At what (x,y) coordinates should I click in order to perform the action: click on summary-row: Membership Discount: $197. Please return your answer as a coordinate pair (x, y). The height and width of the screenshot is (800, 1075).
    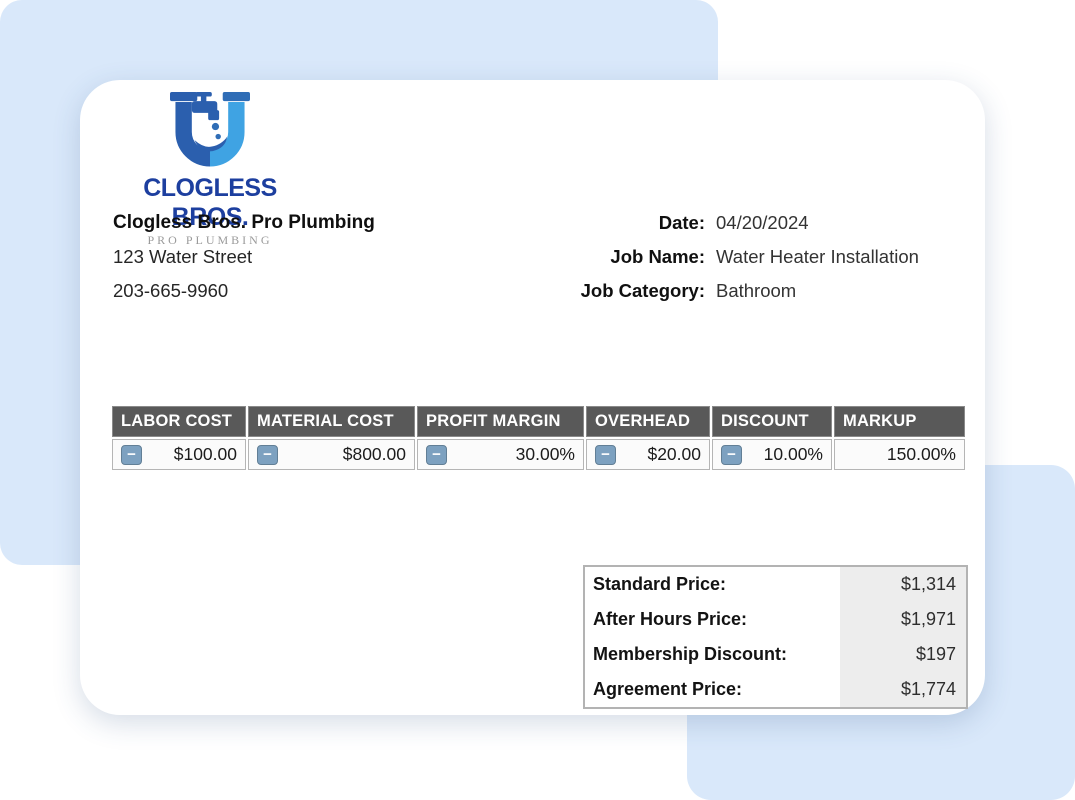
    Looking at the image, I should click on (775, 654).